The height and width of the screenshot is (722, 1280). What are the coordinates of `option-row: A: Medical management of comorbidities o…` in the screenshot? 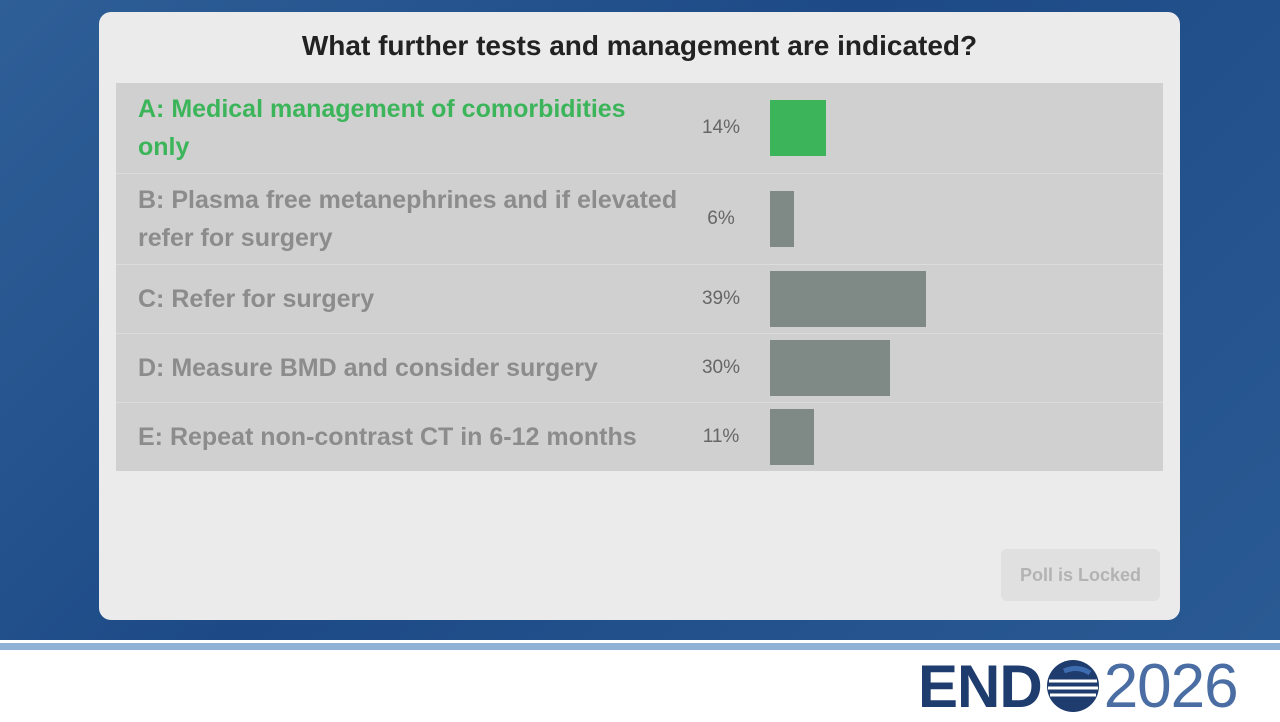 It's located at (639, 128).